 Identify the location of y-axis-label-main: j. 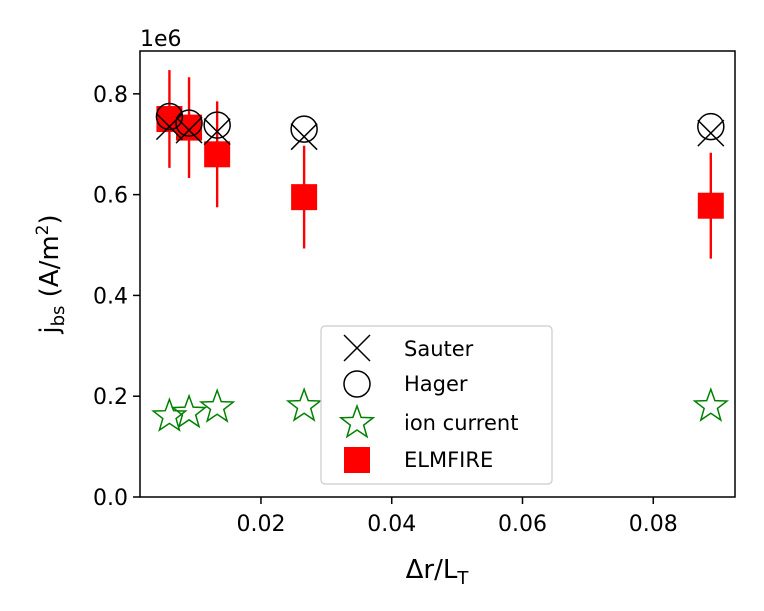
(50, 330).